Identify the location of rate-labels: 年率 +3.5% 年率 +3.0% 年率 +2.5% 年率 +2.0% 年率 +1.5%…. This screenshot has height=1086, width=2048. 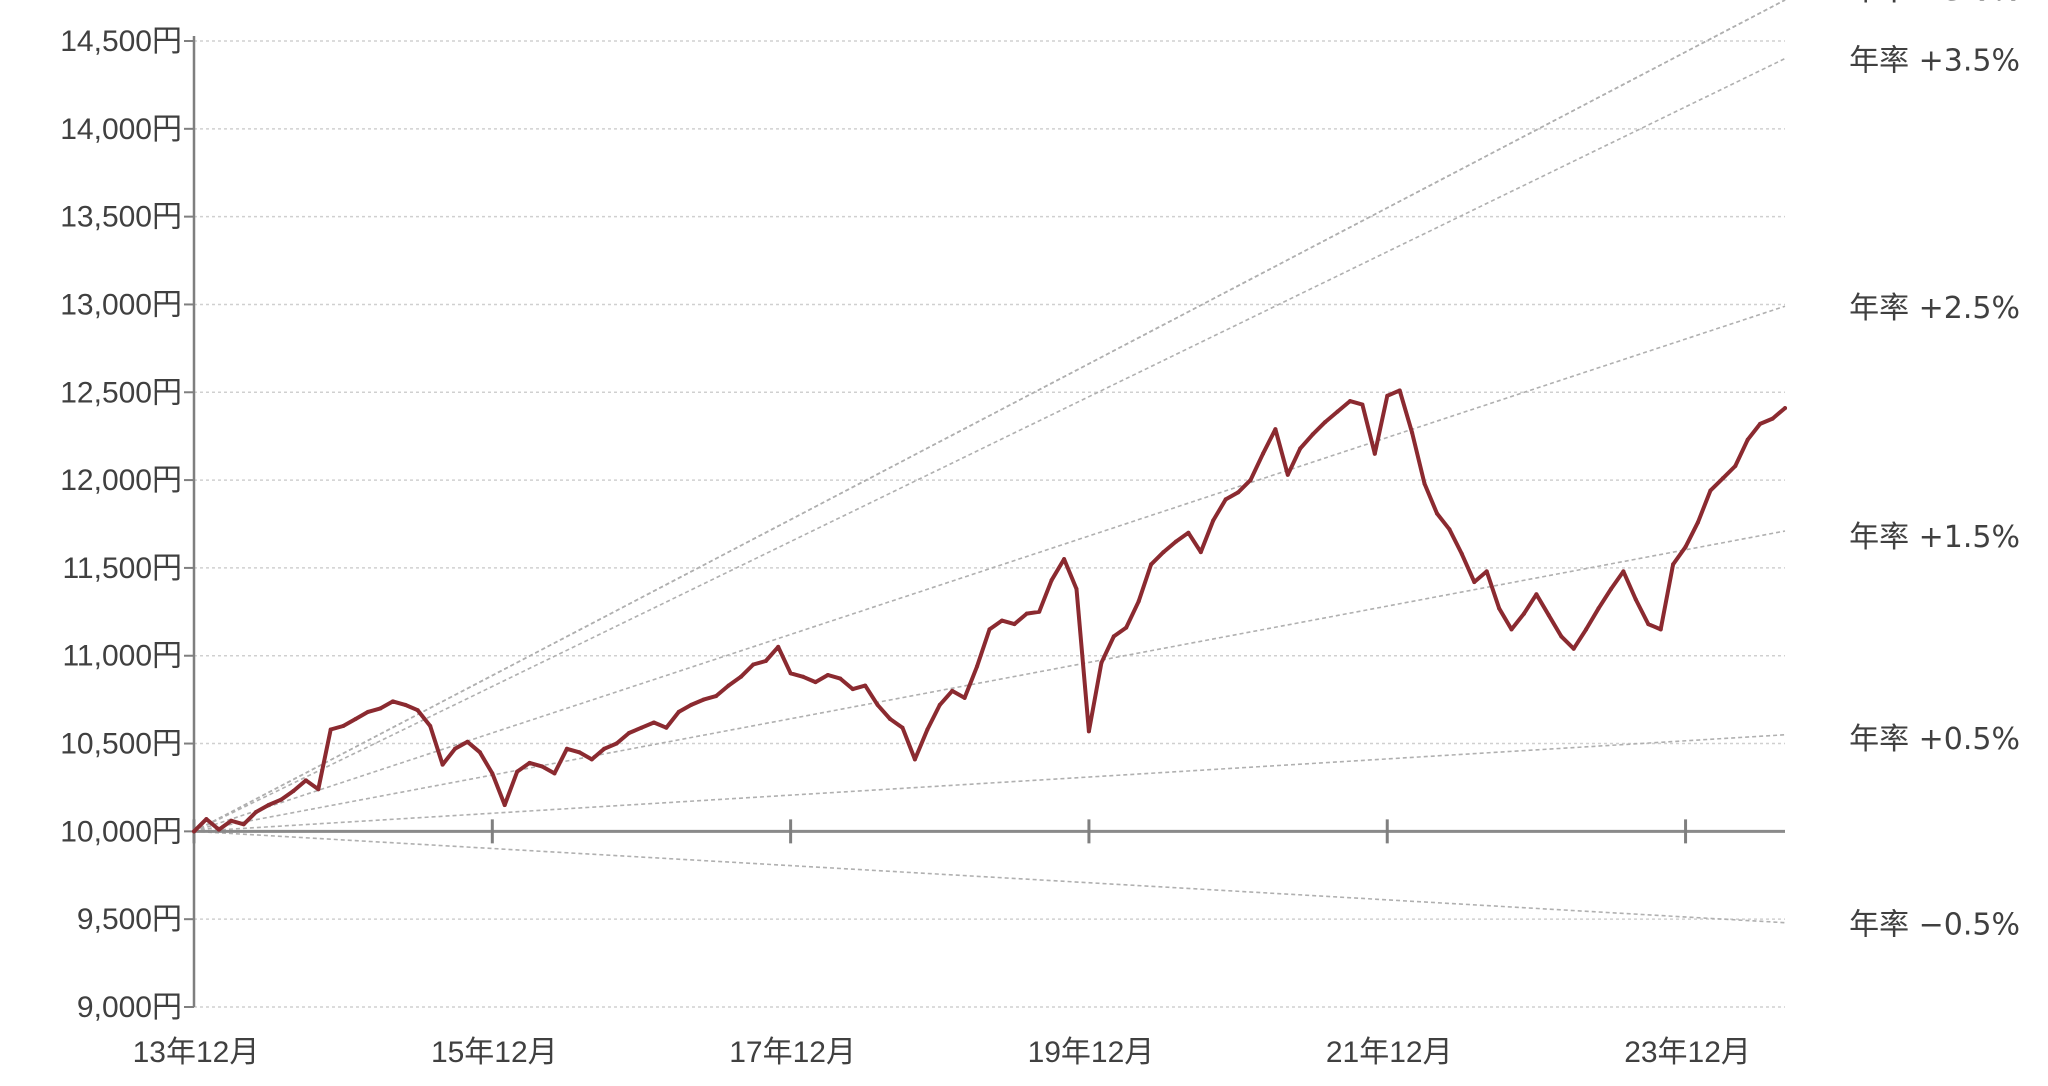
(1934, 471).